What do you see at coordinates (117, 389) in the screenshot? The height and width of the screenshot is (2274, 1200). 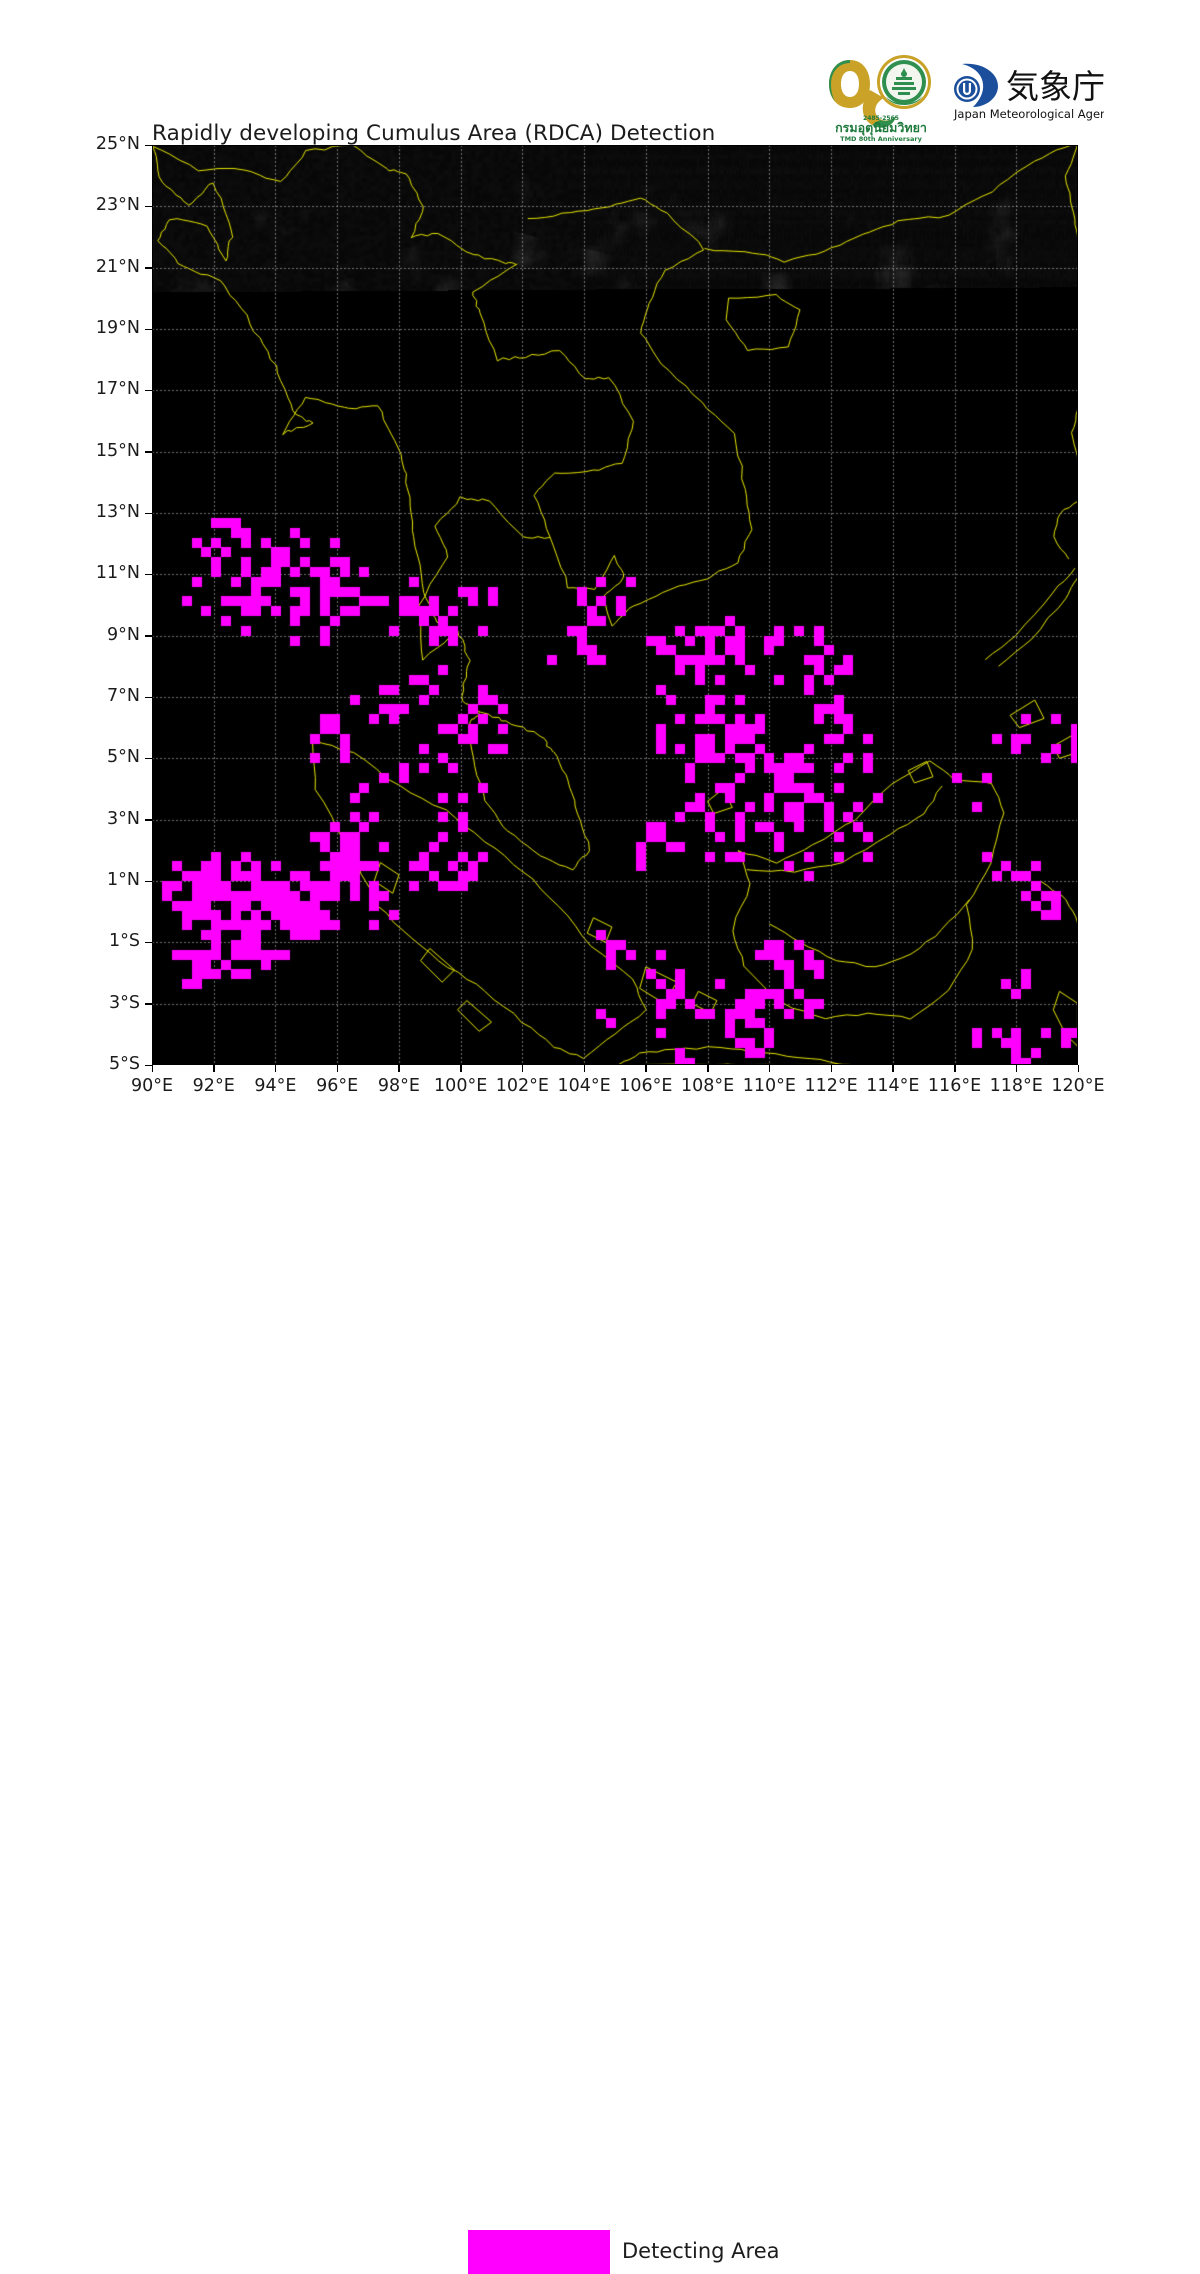 I see `lat-tick-label: 17°N` at bounding box center [117, 389].